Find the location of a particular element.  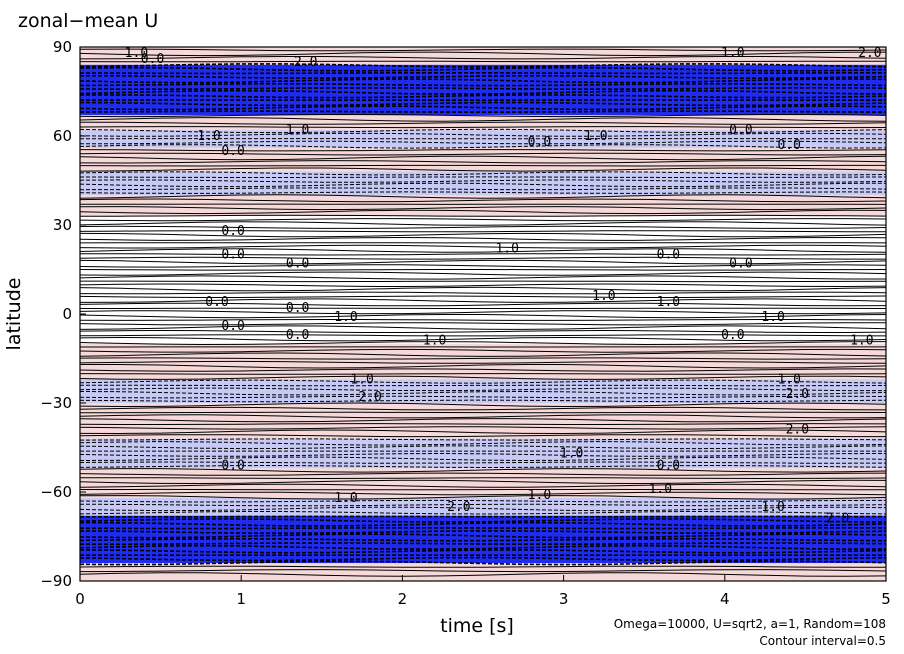

contour-interval-note: Contour interval=0.5 is located at coordinates (822, 641).